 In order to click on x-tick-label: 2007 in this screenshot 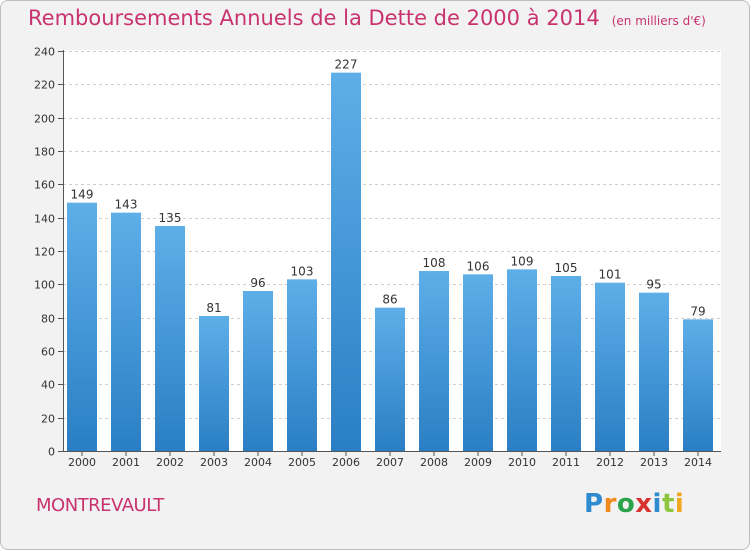, I will do `click(390, 462)`.